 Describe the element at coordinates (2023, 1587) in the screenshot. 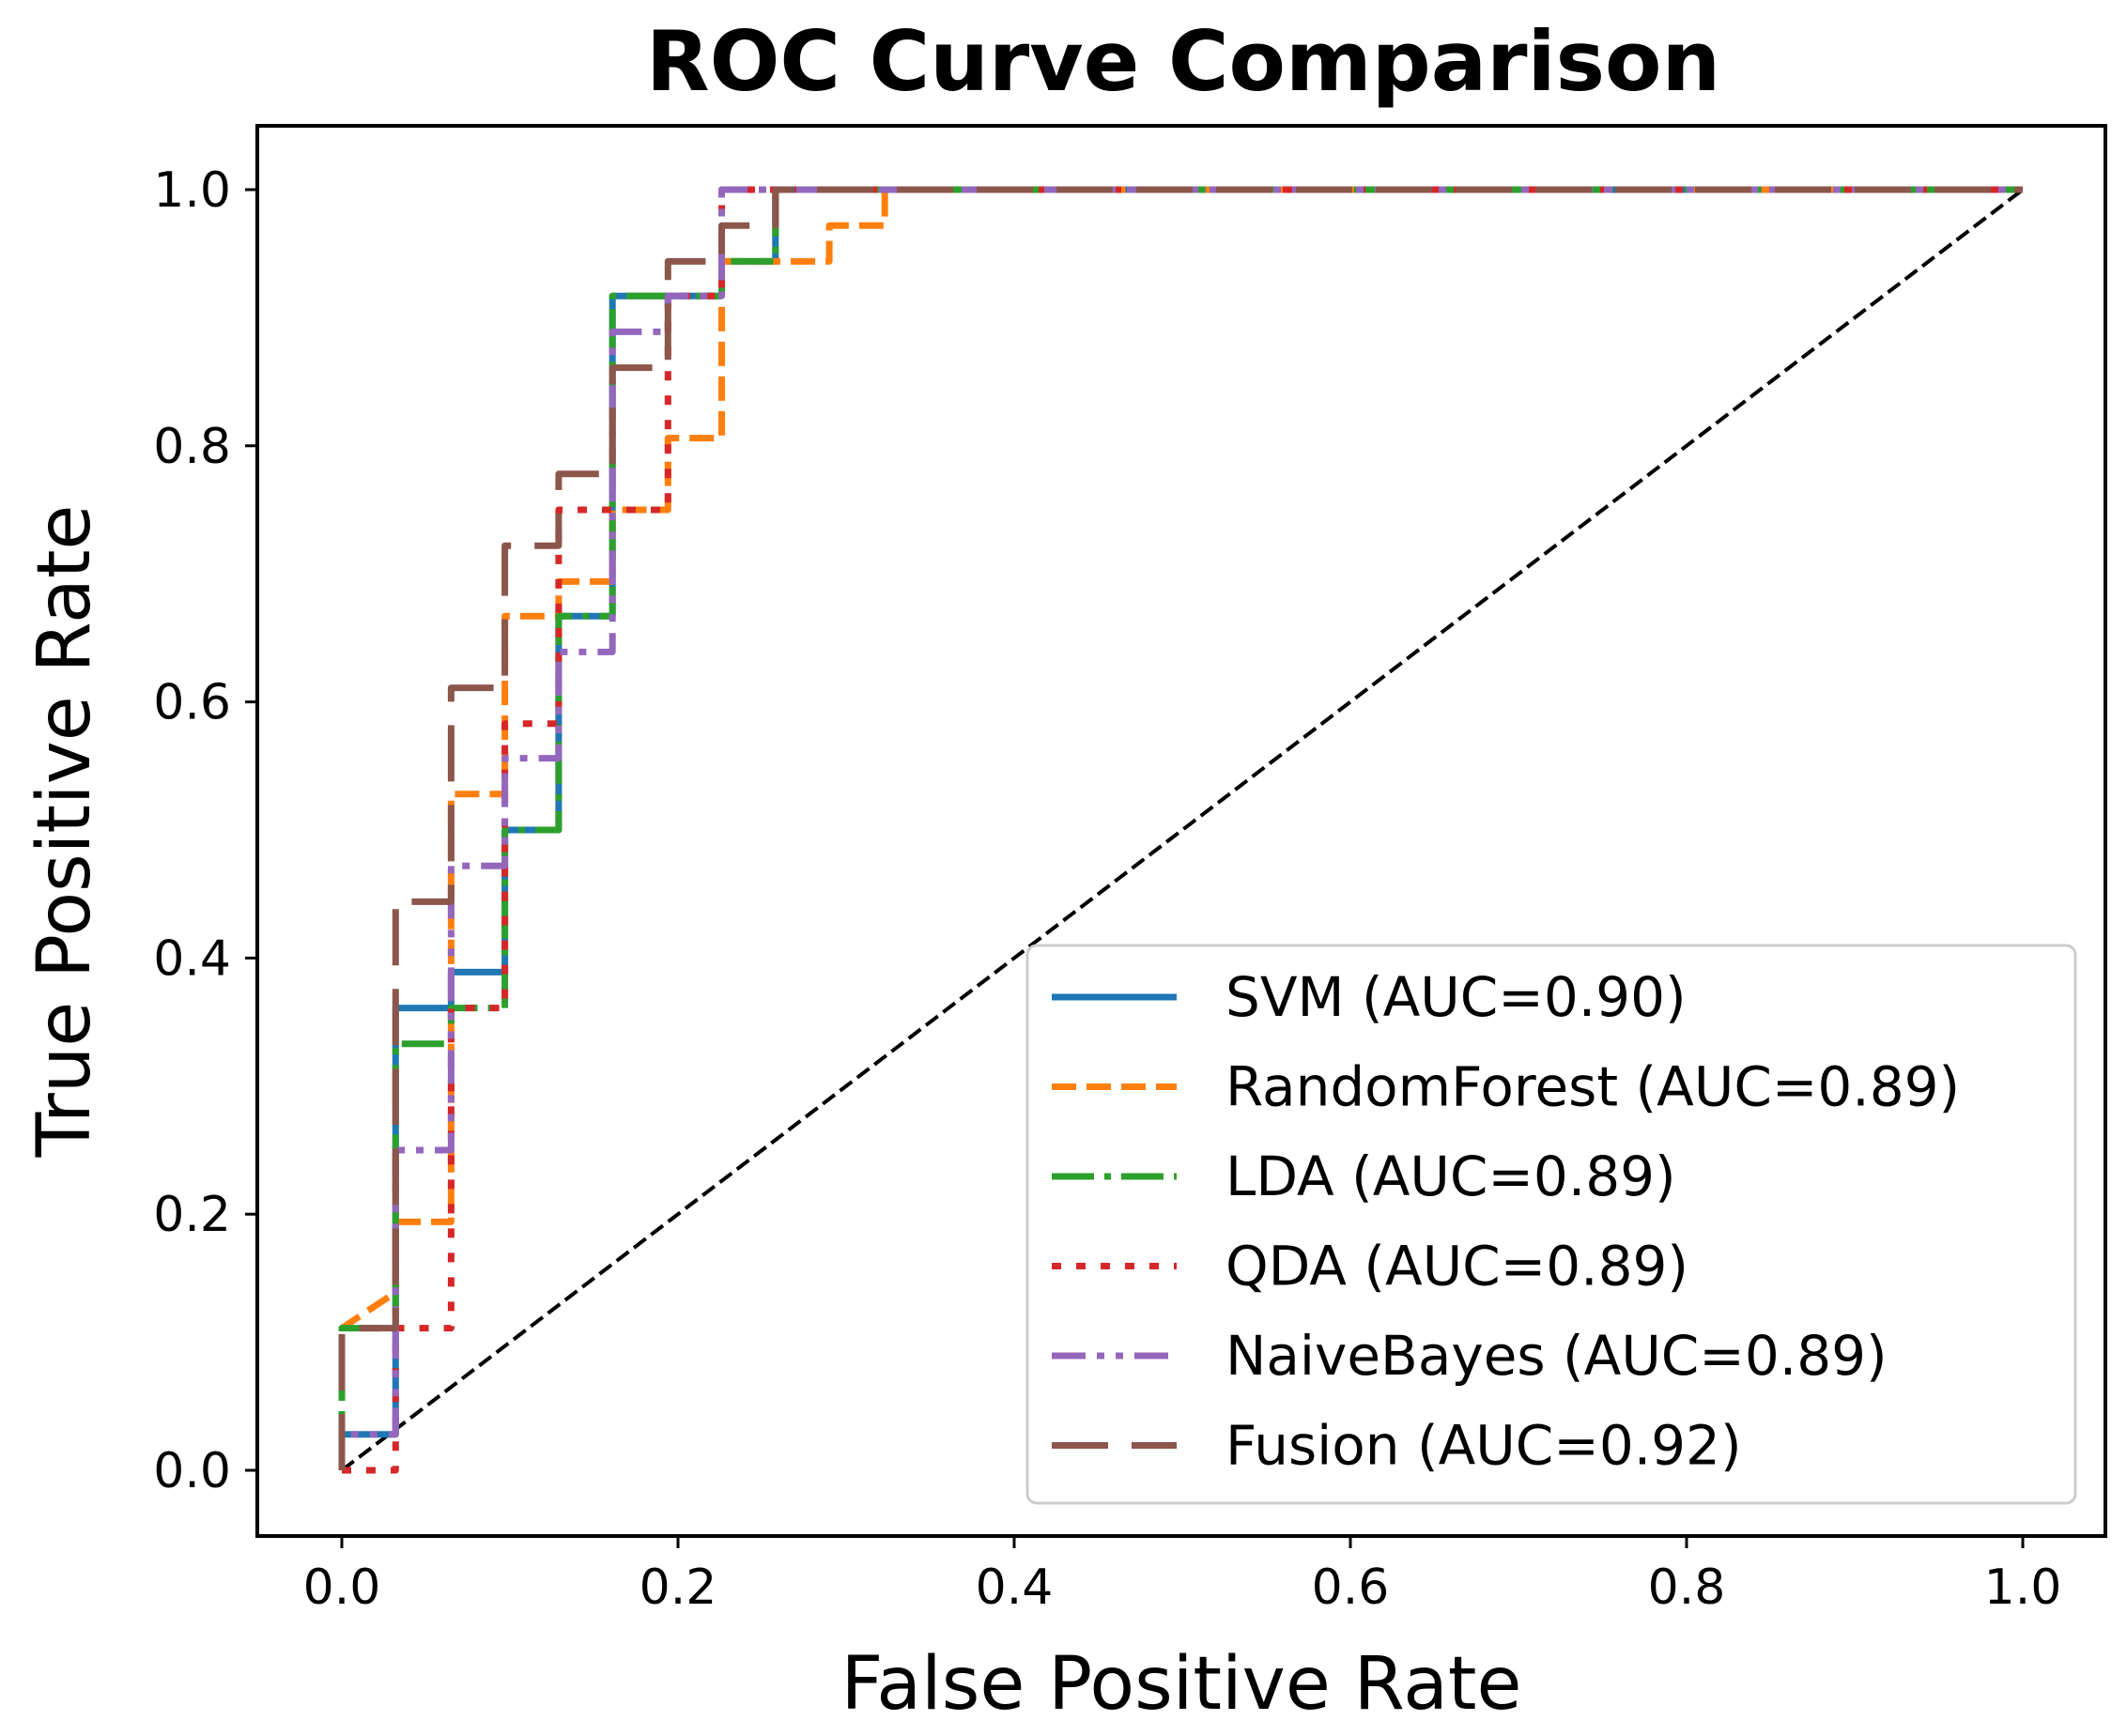

I see `x-tick-label: 1.0` at that location.